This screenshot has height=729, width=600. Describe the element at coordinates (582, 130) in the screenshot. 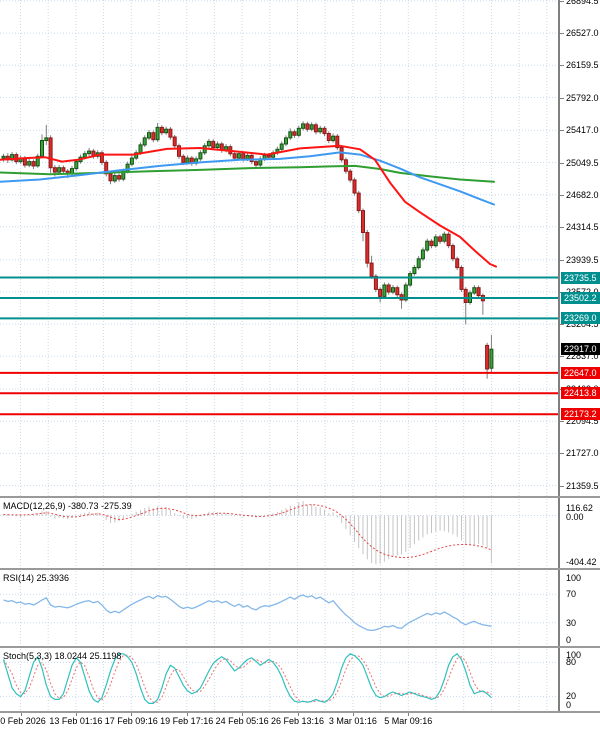

I see `price-tick-label: 25417.0` at that location.